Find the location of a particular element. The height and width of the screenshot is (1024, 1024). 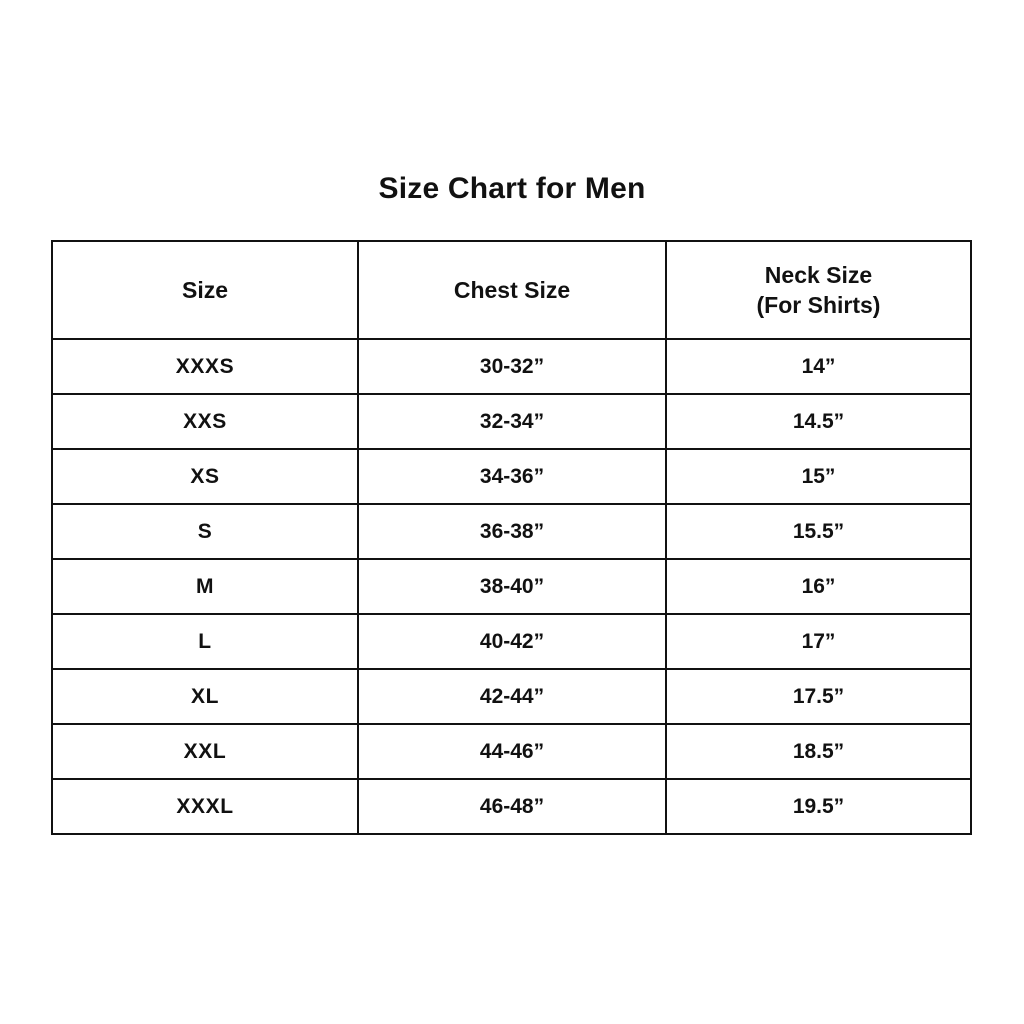

cell-size: XXL is located at coordinates (205, 751).